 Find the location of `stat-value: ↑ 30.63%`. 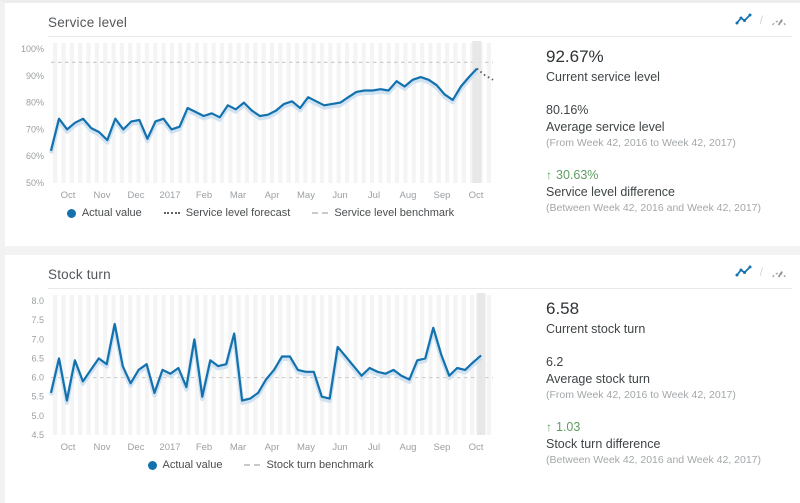

stat-value: ↑ 30.63% is located at coordinates (572, 175).